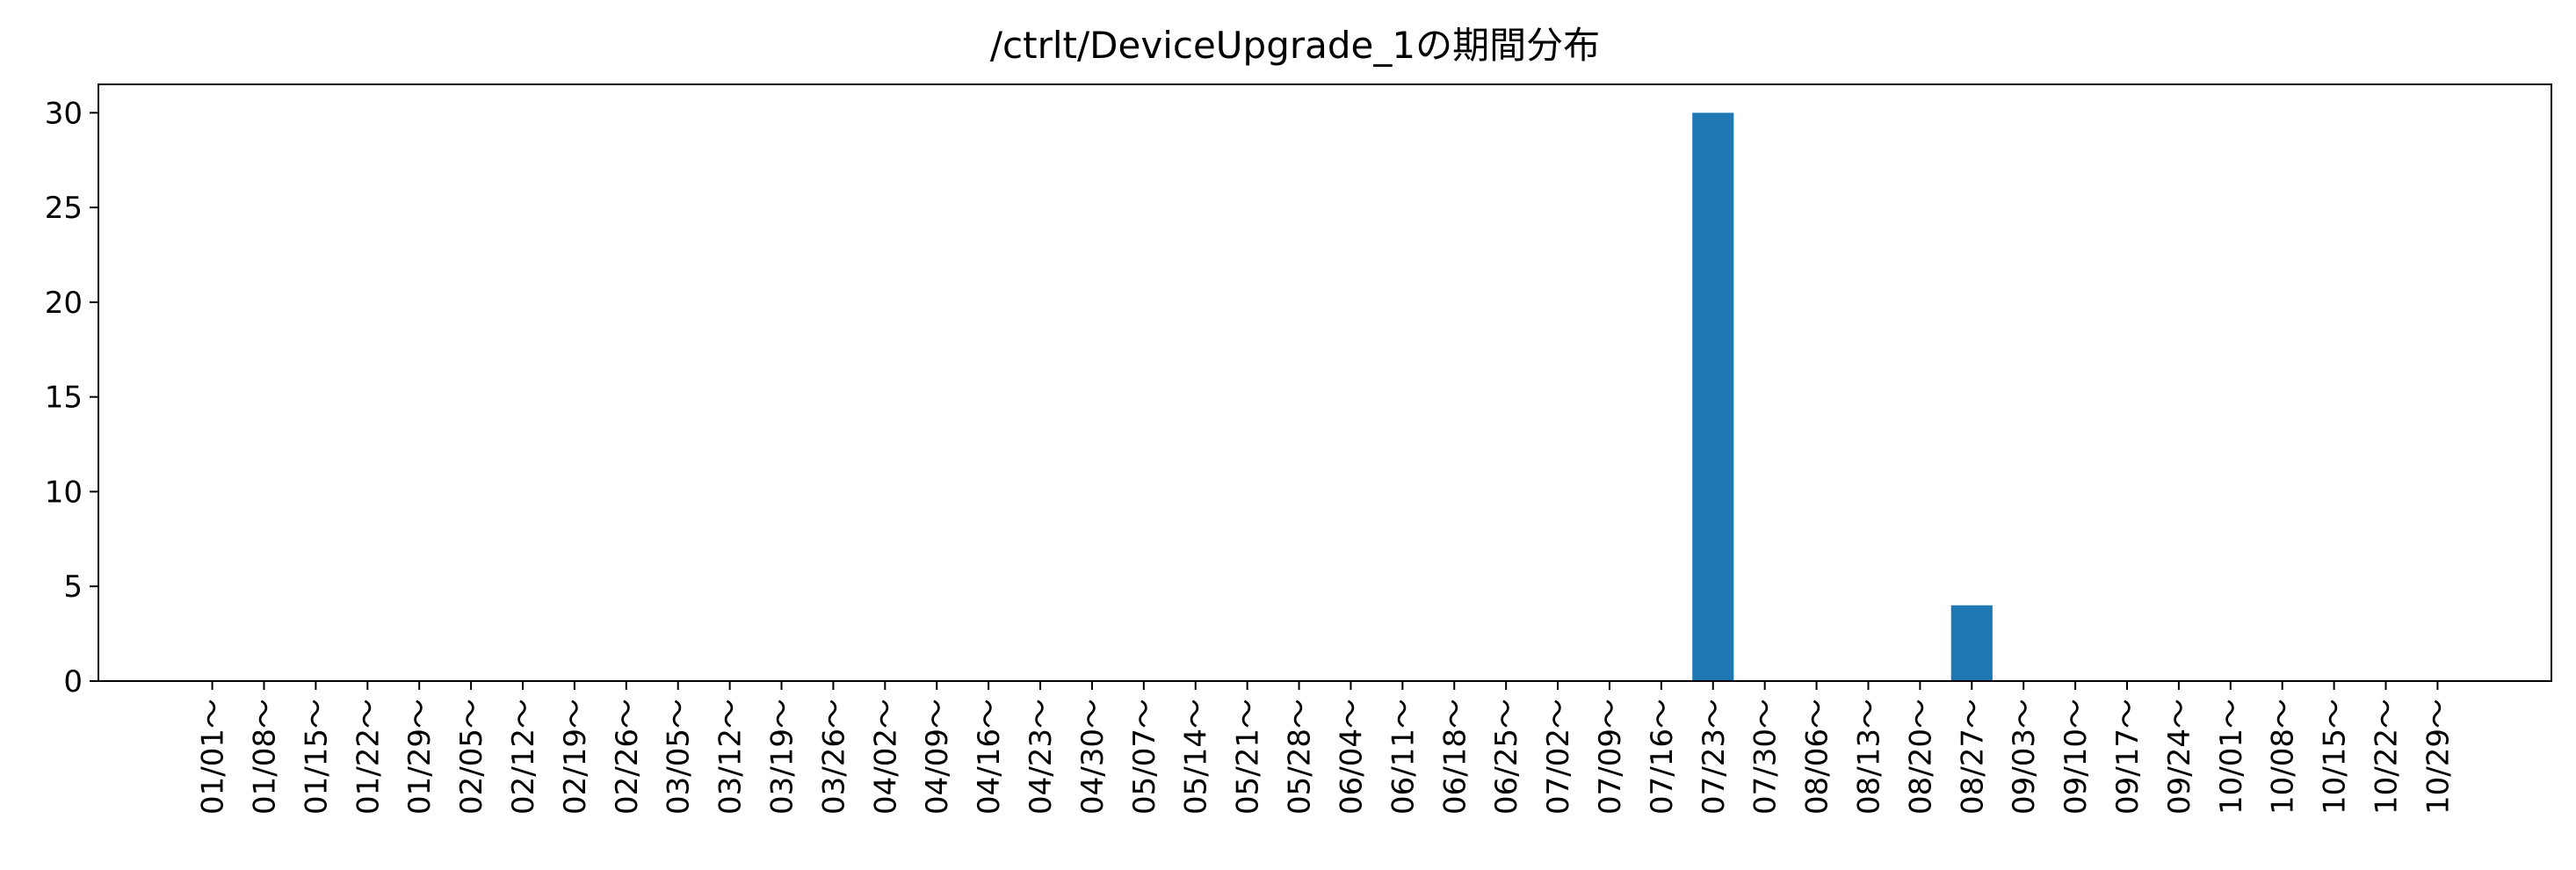  Describe the element at coordinates (2024, 757) in the screenshot. I see `x-tick-label: 09/03～` at that location.